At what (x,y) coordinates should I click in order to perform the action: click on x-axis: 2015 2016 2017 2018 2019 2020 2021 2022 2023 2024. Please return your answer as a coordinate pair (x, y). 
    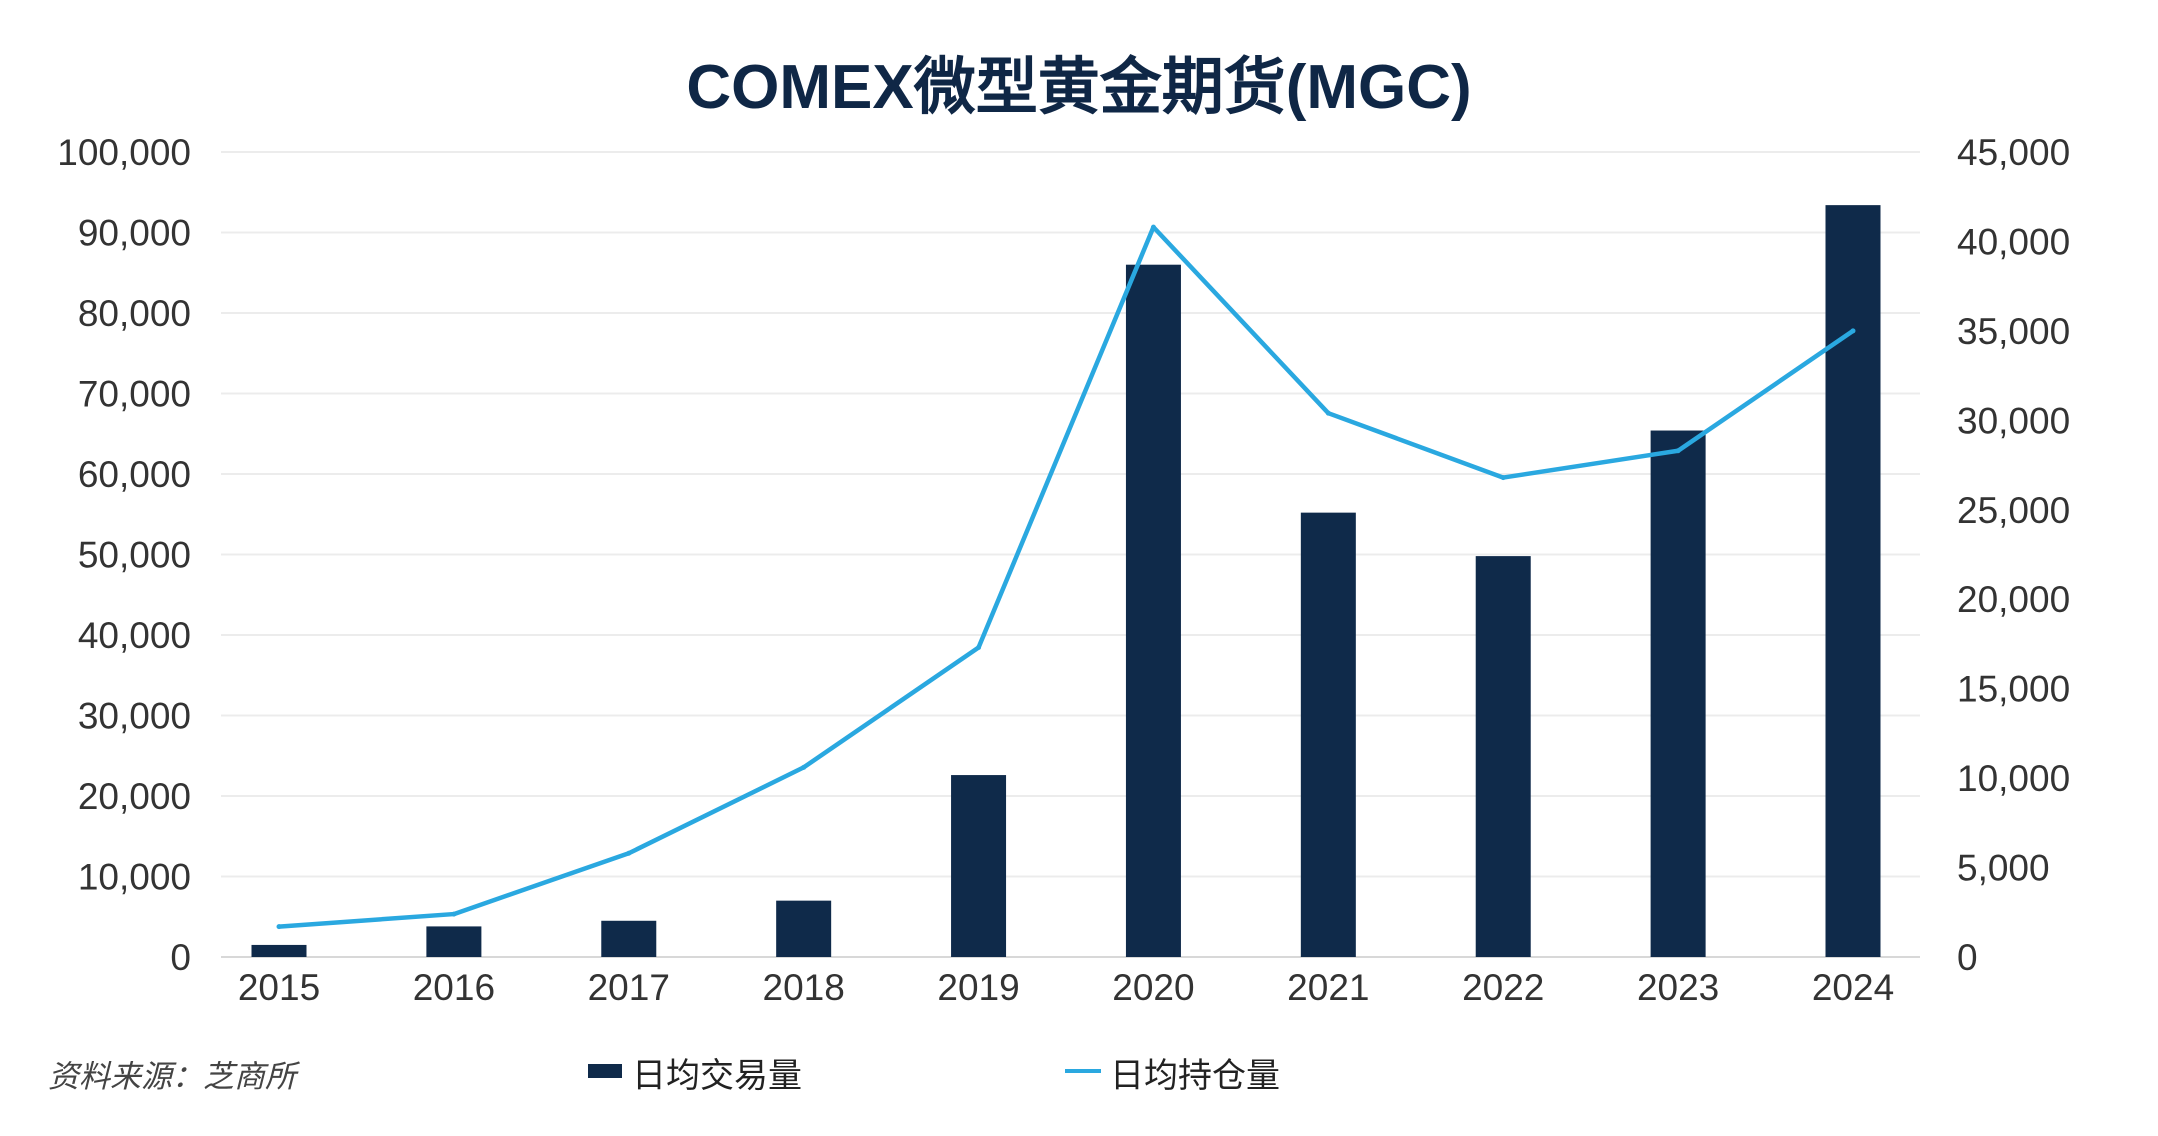
    Looking at the image, I should click on (1066, 987).